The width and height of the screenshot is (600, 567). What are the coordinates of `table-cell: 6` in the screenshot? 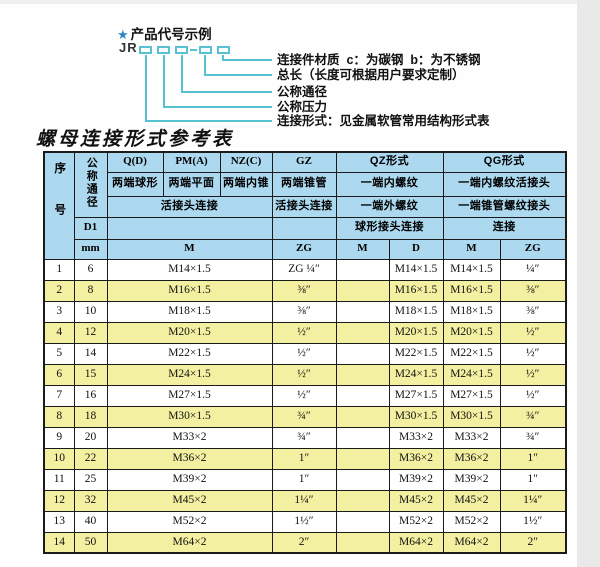 It's located at (90, 269).